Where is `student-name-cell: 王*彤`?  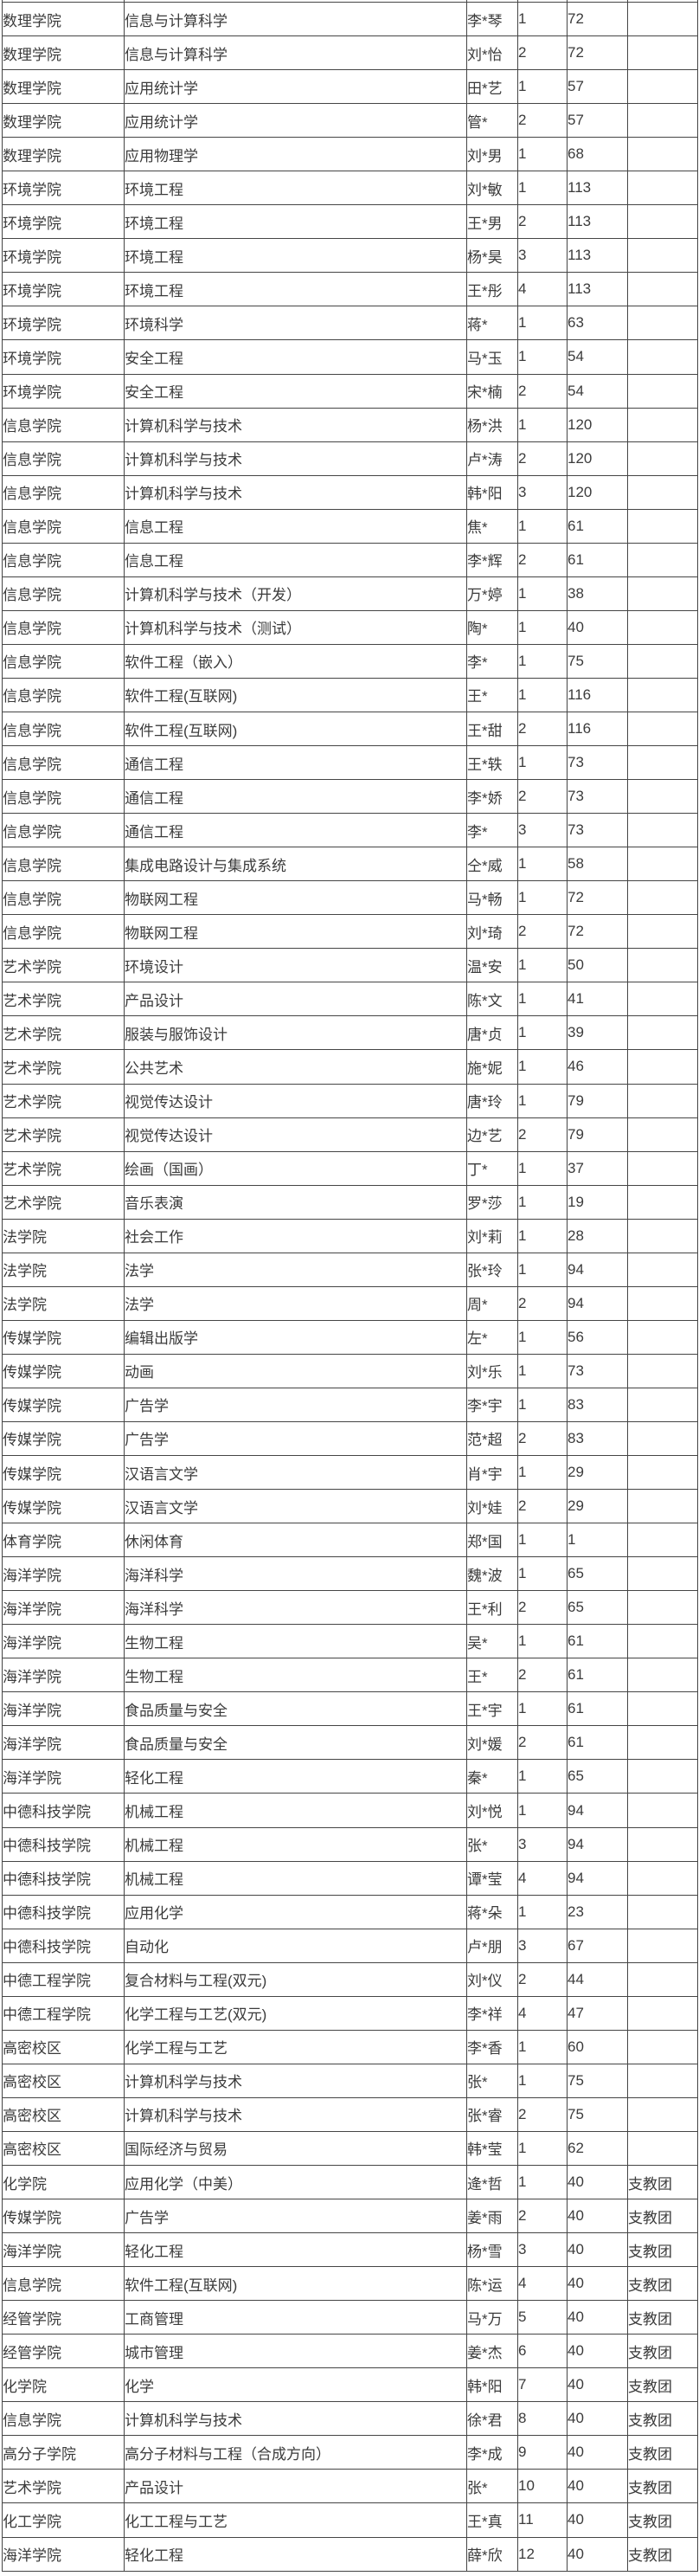 student-name-cell: 王*彤 is located at coordinates (492, 289).